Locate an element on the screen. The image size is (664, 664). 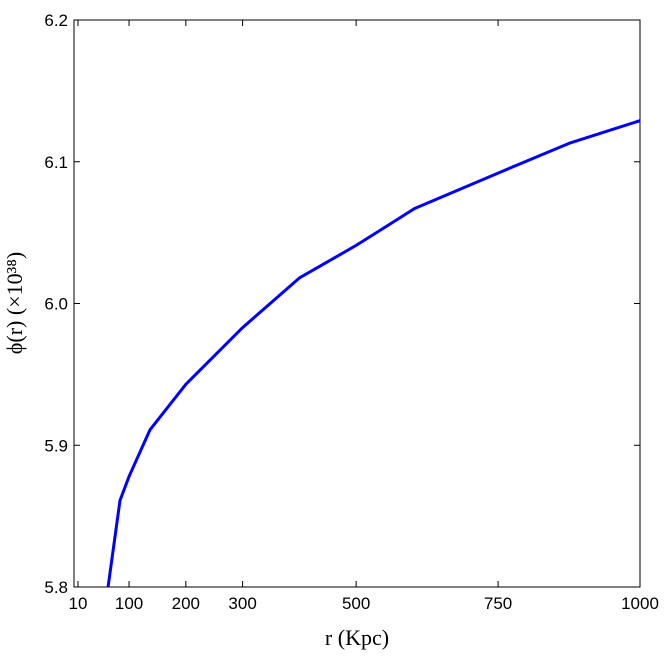
x-tick-label: 300 is located at coordinates (242, 603).